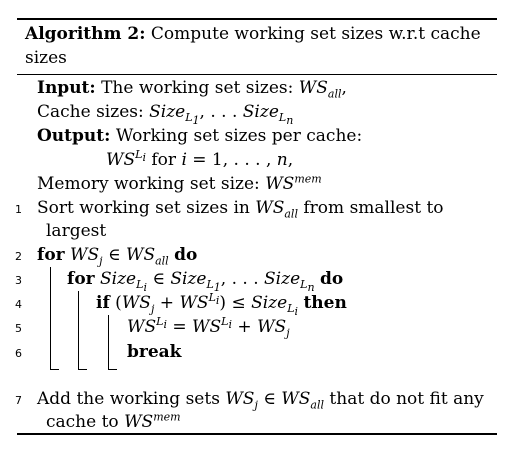 This screenshot has width=513, height=456. What do you see at coordinates (18, 209) in the screenshot?
I see `line-number-1: 1` at bounding box center [18, 209].